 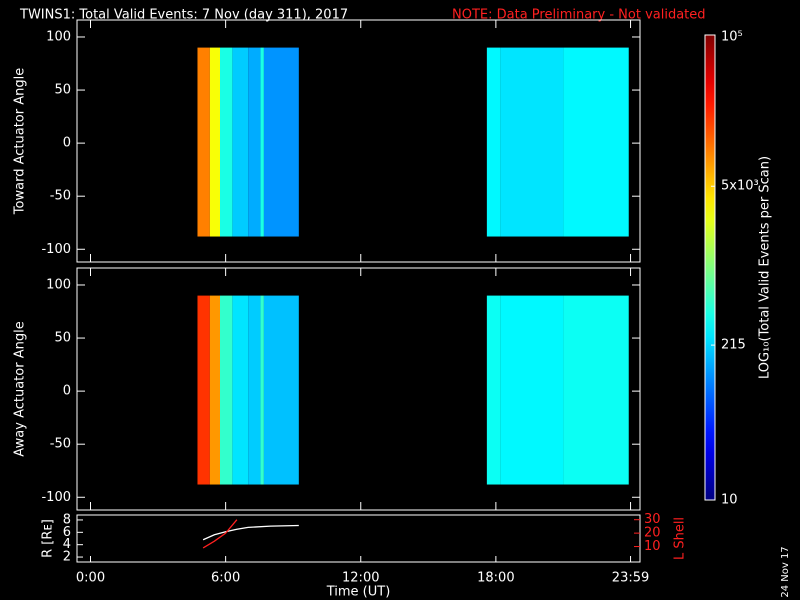 What do you see at coordinates (652, 533) in the screenshot?
I see `y2-tick-label: 20` at bounding box center [652, 533].